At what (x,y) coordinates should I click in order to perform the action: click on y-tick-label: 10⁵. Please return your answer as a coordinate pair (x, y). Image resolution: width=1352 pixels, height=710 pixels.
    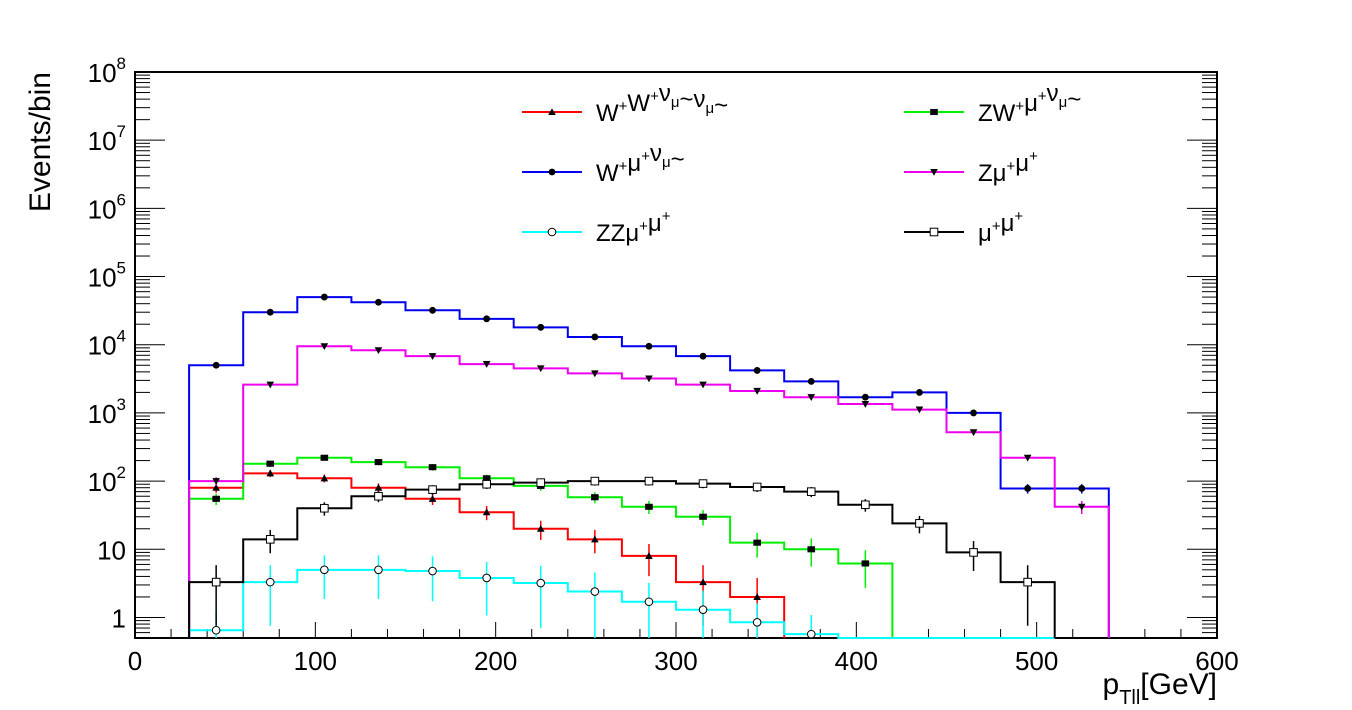
    Looking at the image, I should click on (107, 276).